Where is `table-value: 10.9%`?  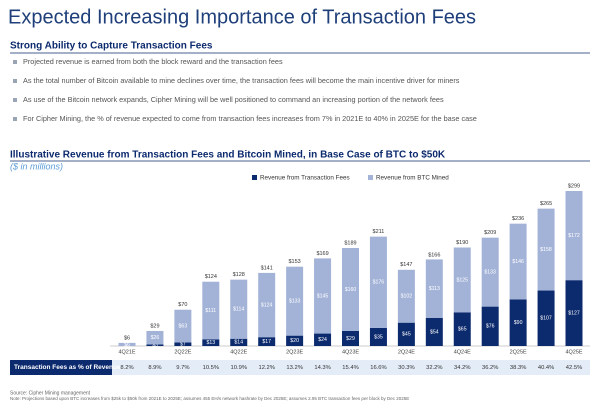
table-value: 10.9% is located at coordinates (239, 368).